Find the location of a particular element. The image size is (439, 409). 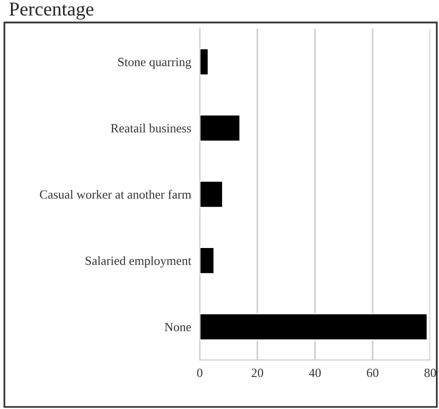

x-tick-label: 0 is located at coordinates (199, 373).